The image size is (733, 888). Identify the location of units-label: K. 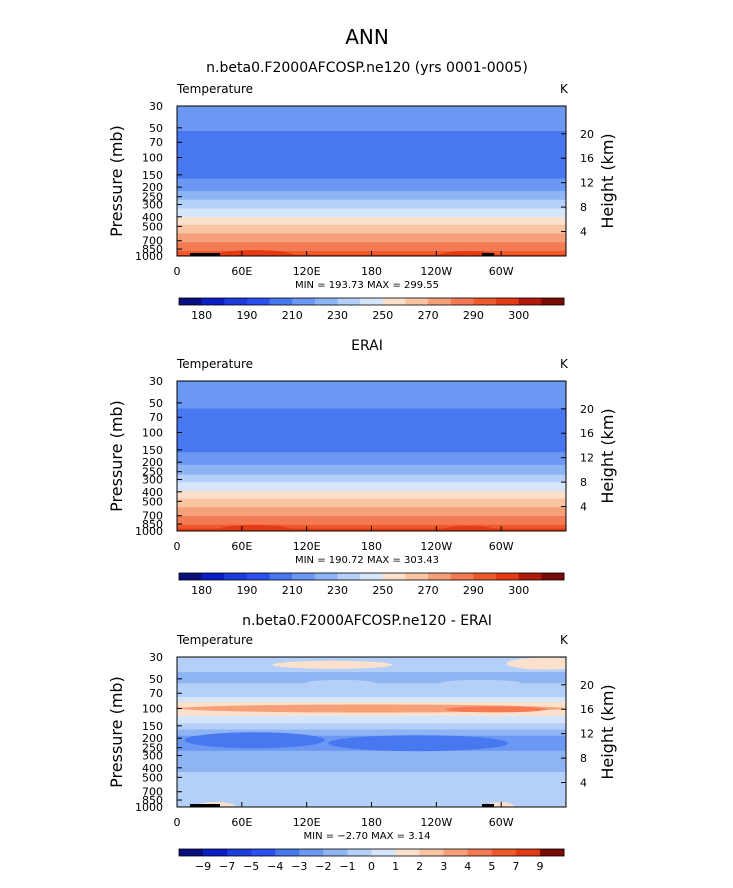
(564, 364).